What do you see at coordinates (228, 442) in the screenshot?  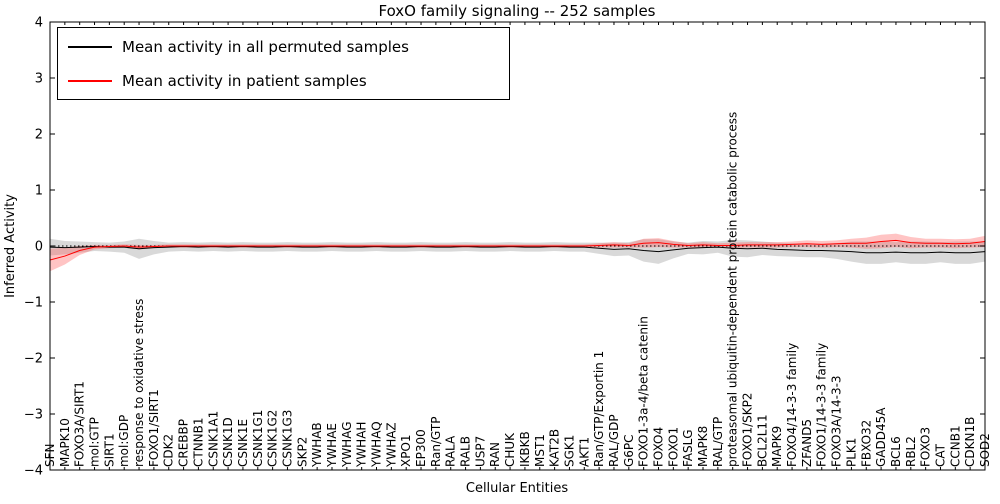 I see `x-tick-label: CSNK1D` at bounding box center [228, 442].